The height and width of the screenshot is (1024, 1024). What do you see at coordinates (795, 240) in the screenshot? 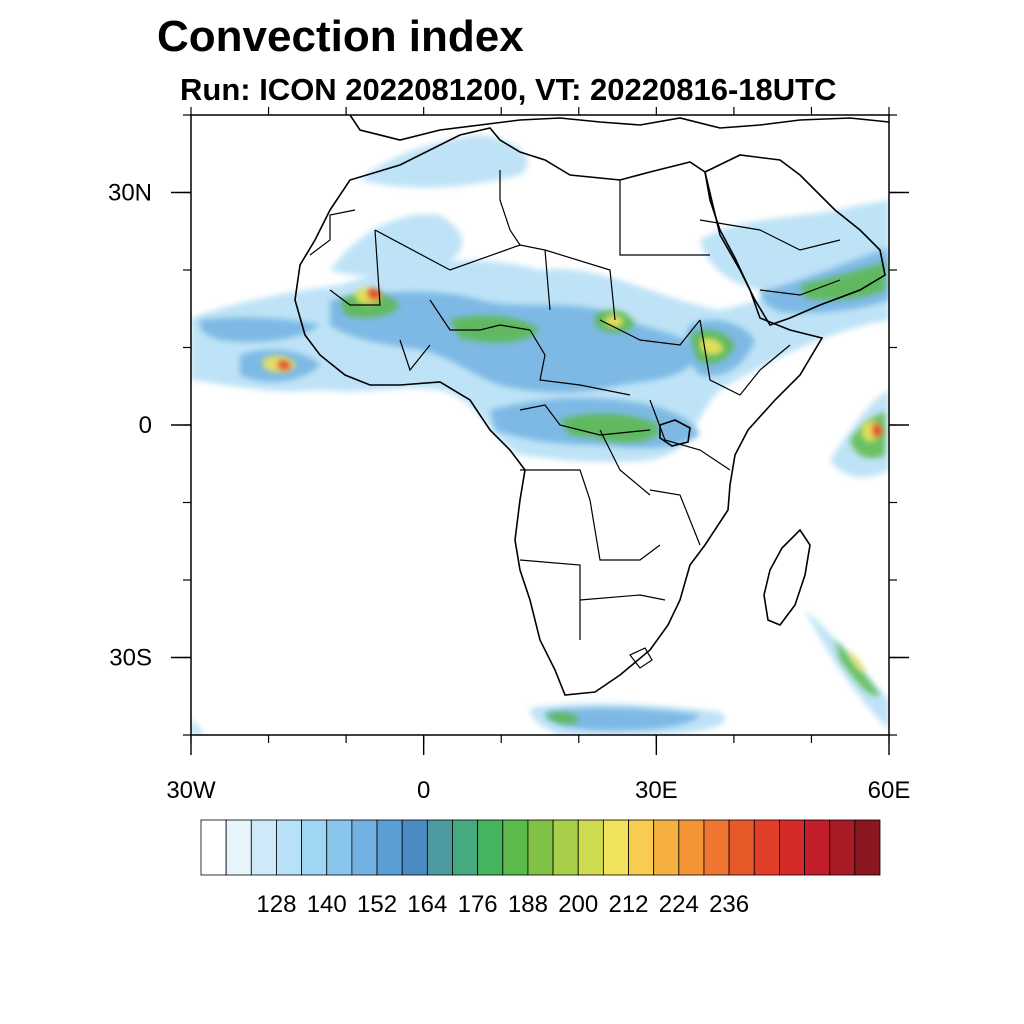
I see `arabia-coastline` at bounding box center [795, 240].